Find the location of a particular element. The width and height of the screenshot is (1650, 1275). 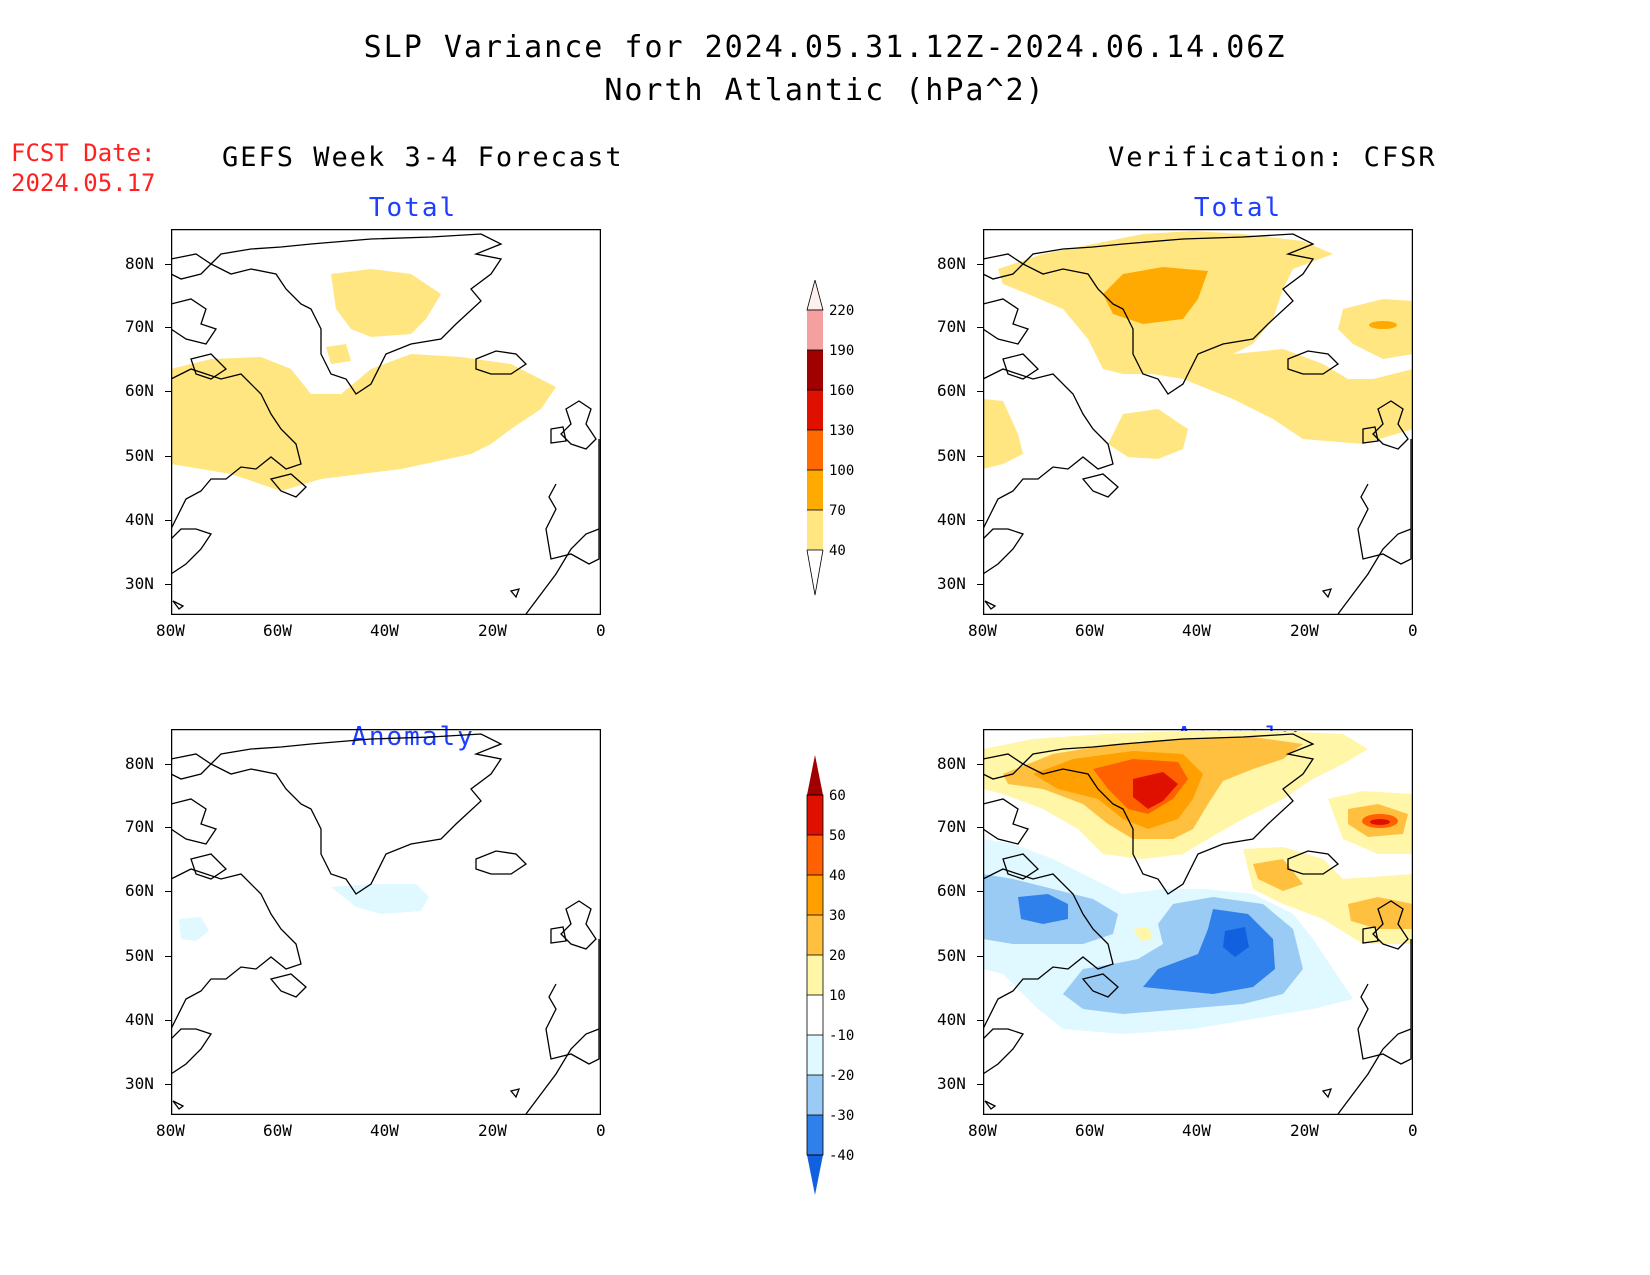

colorbar-anomaly-label: 50 is located at coordinates (837, 836).